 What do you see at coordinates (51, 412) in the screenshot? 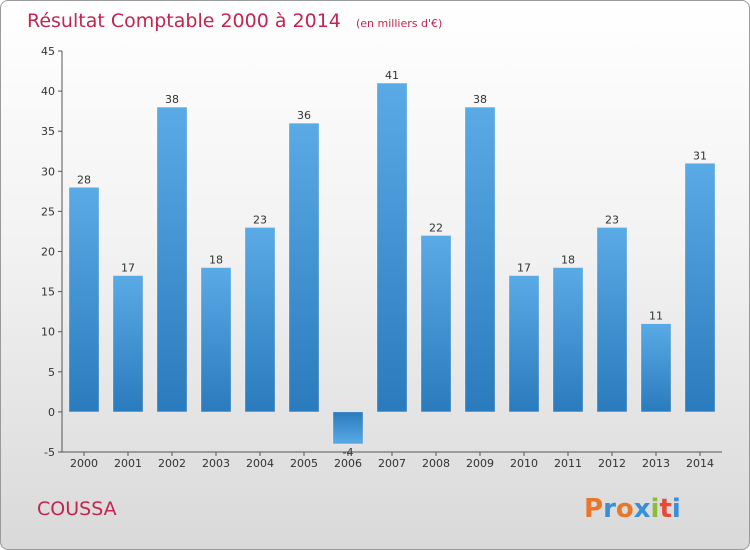
I see `y-tick-label: 0` at bounding box center [51, 412].